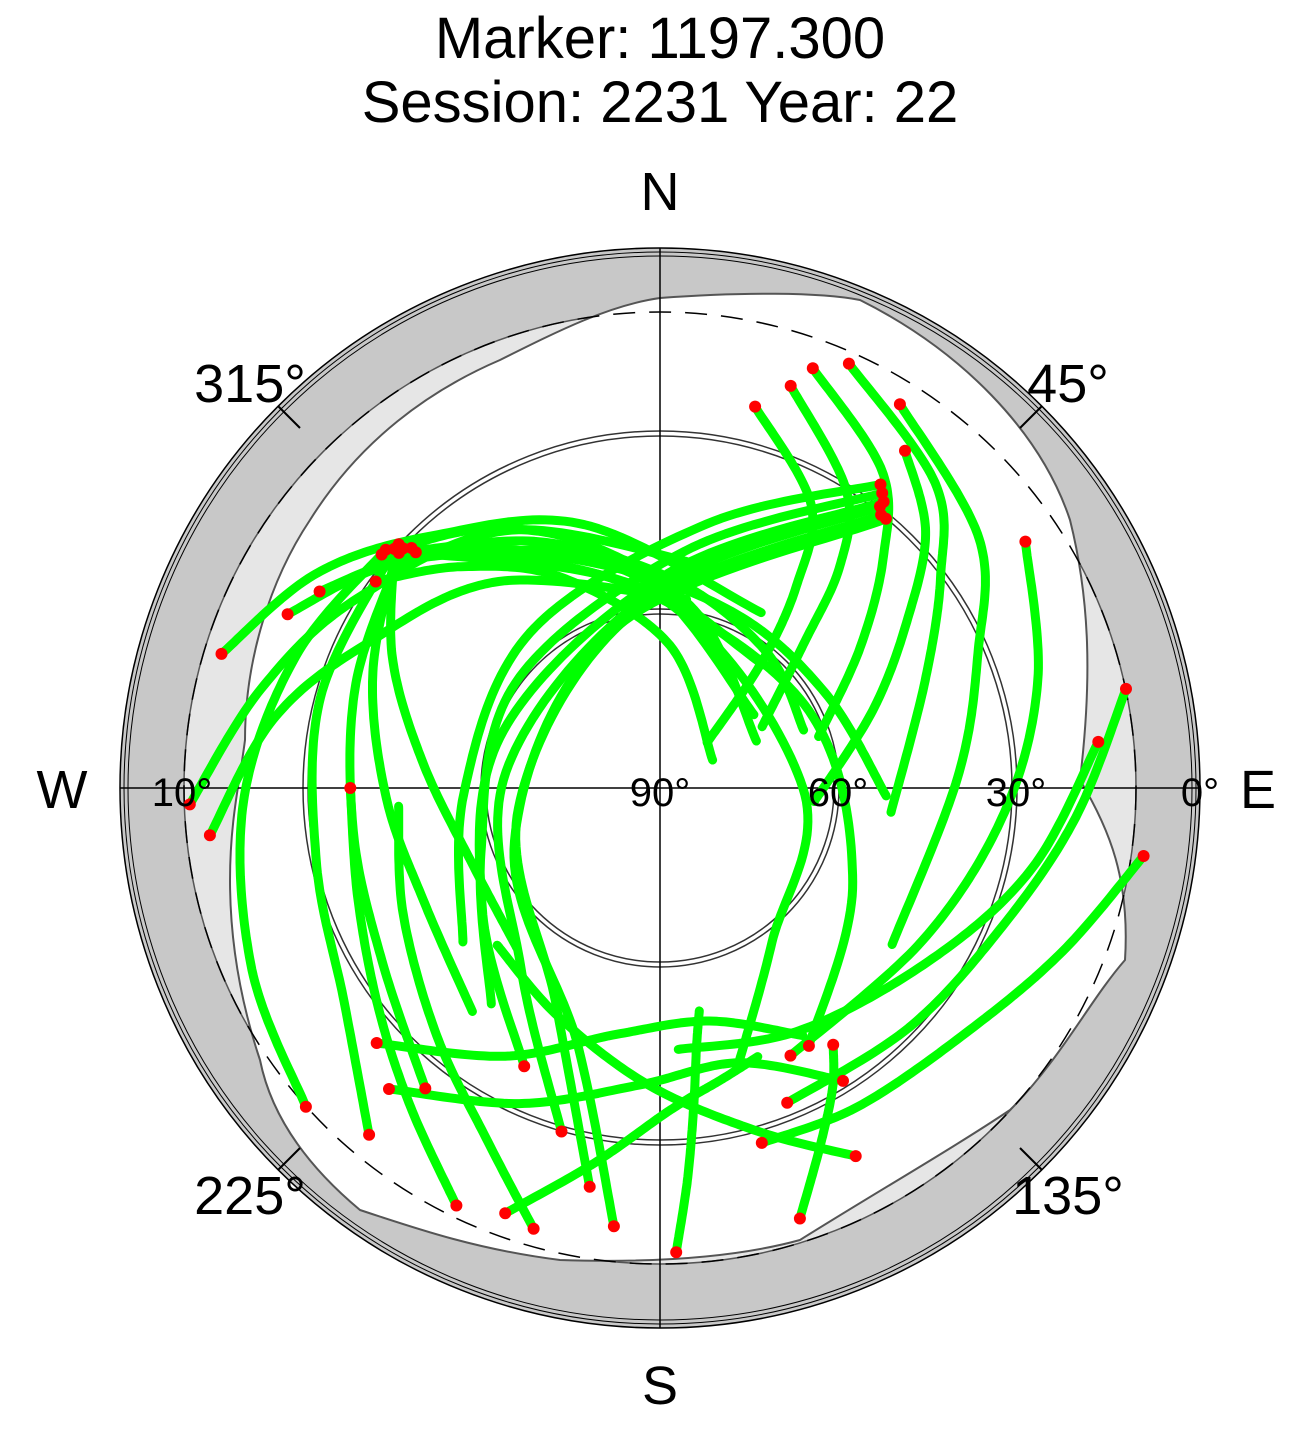 The width and height of the screenshot is (1316, 1444). I want to click on direction-south: S, so click(660, 1386).